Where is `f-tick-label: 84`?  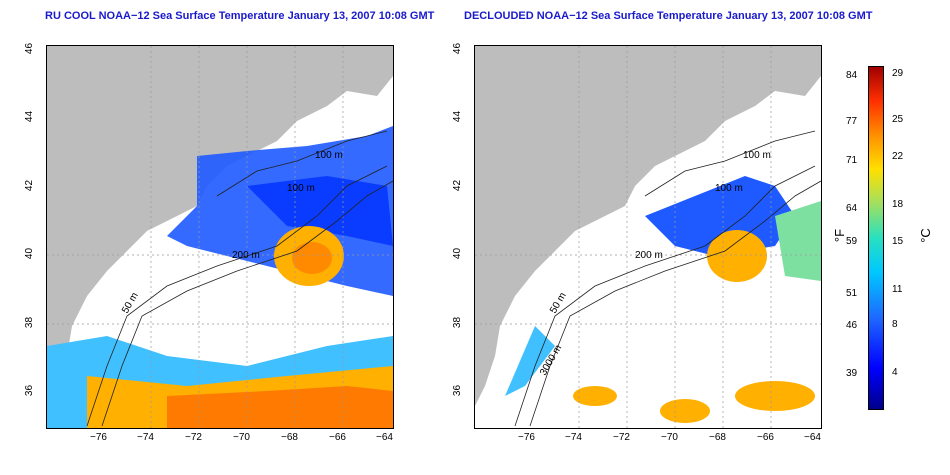
f-tick-label: 84 is located at coordinates (852, 75).